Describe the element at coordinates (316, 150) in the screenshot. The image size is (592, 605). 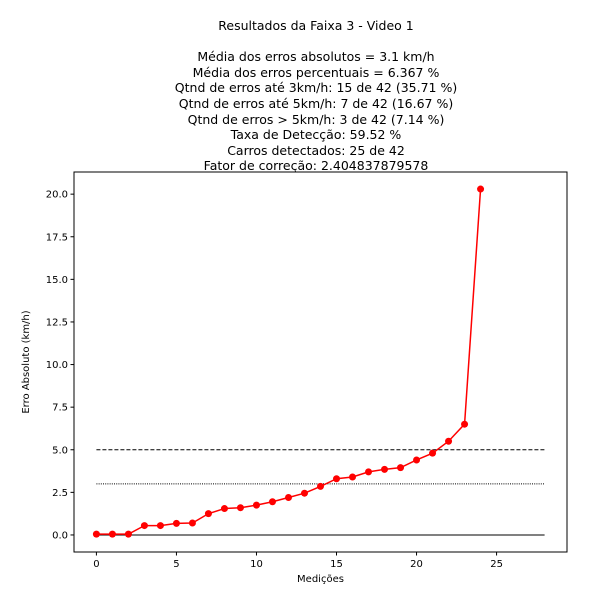
I see `subtitle-line-cars-detected: Carros detectados: 25 de 42` at that location.